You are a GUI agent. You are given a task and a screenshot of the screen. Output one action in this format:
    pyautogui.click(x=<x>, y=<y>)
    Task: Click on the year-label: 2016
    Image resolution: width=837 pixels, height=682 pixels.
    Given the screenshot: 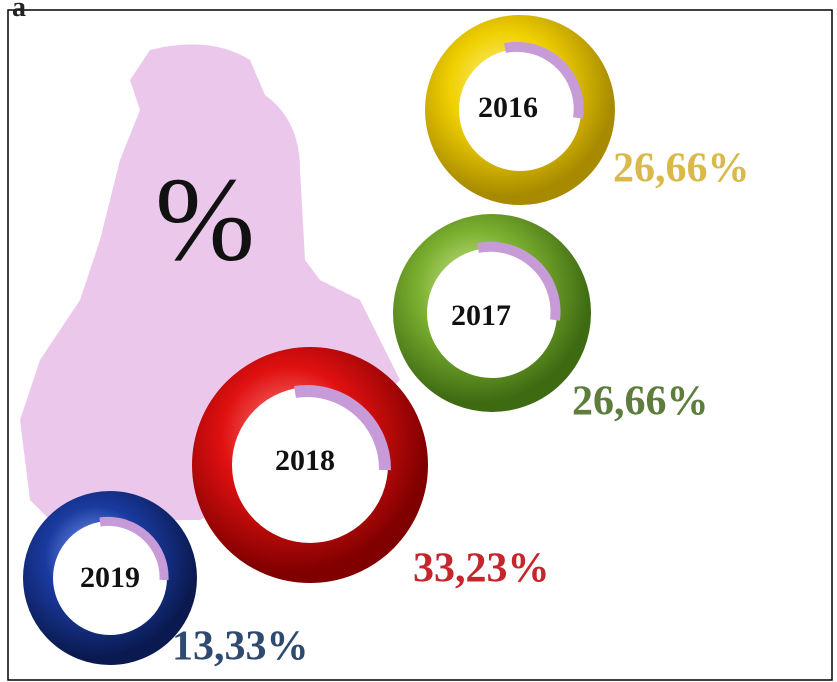 What is the action you would take?
    pyautogui.click(x=508, y=107)
    